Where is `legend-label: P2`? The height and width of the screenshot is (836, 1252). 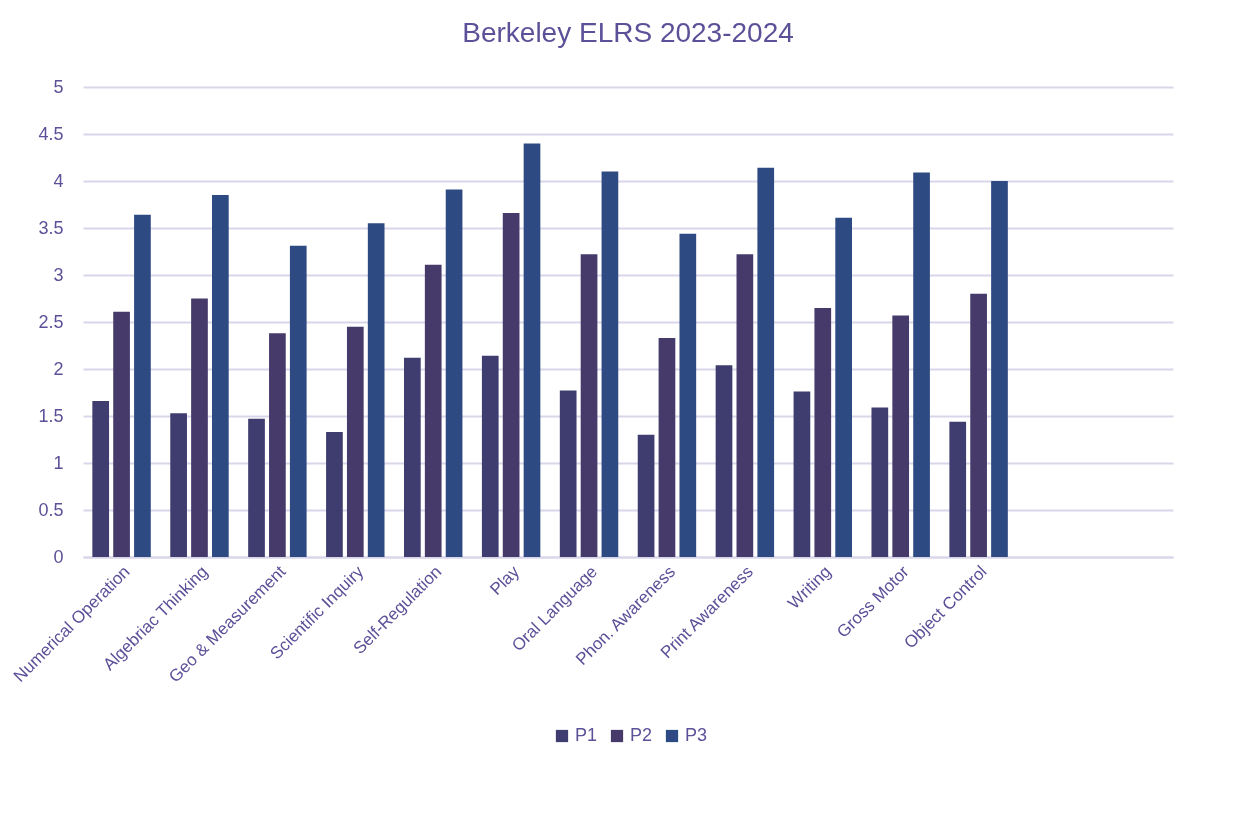 legend-label: P2 is located at coordinates (641, 735).